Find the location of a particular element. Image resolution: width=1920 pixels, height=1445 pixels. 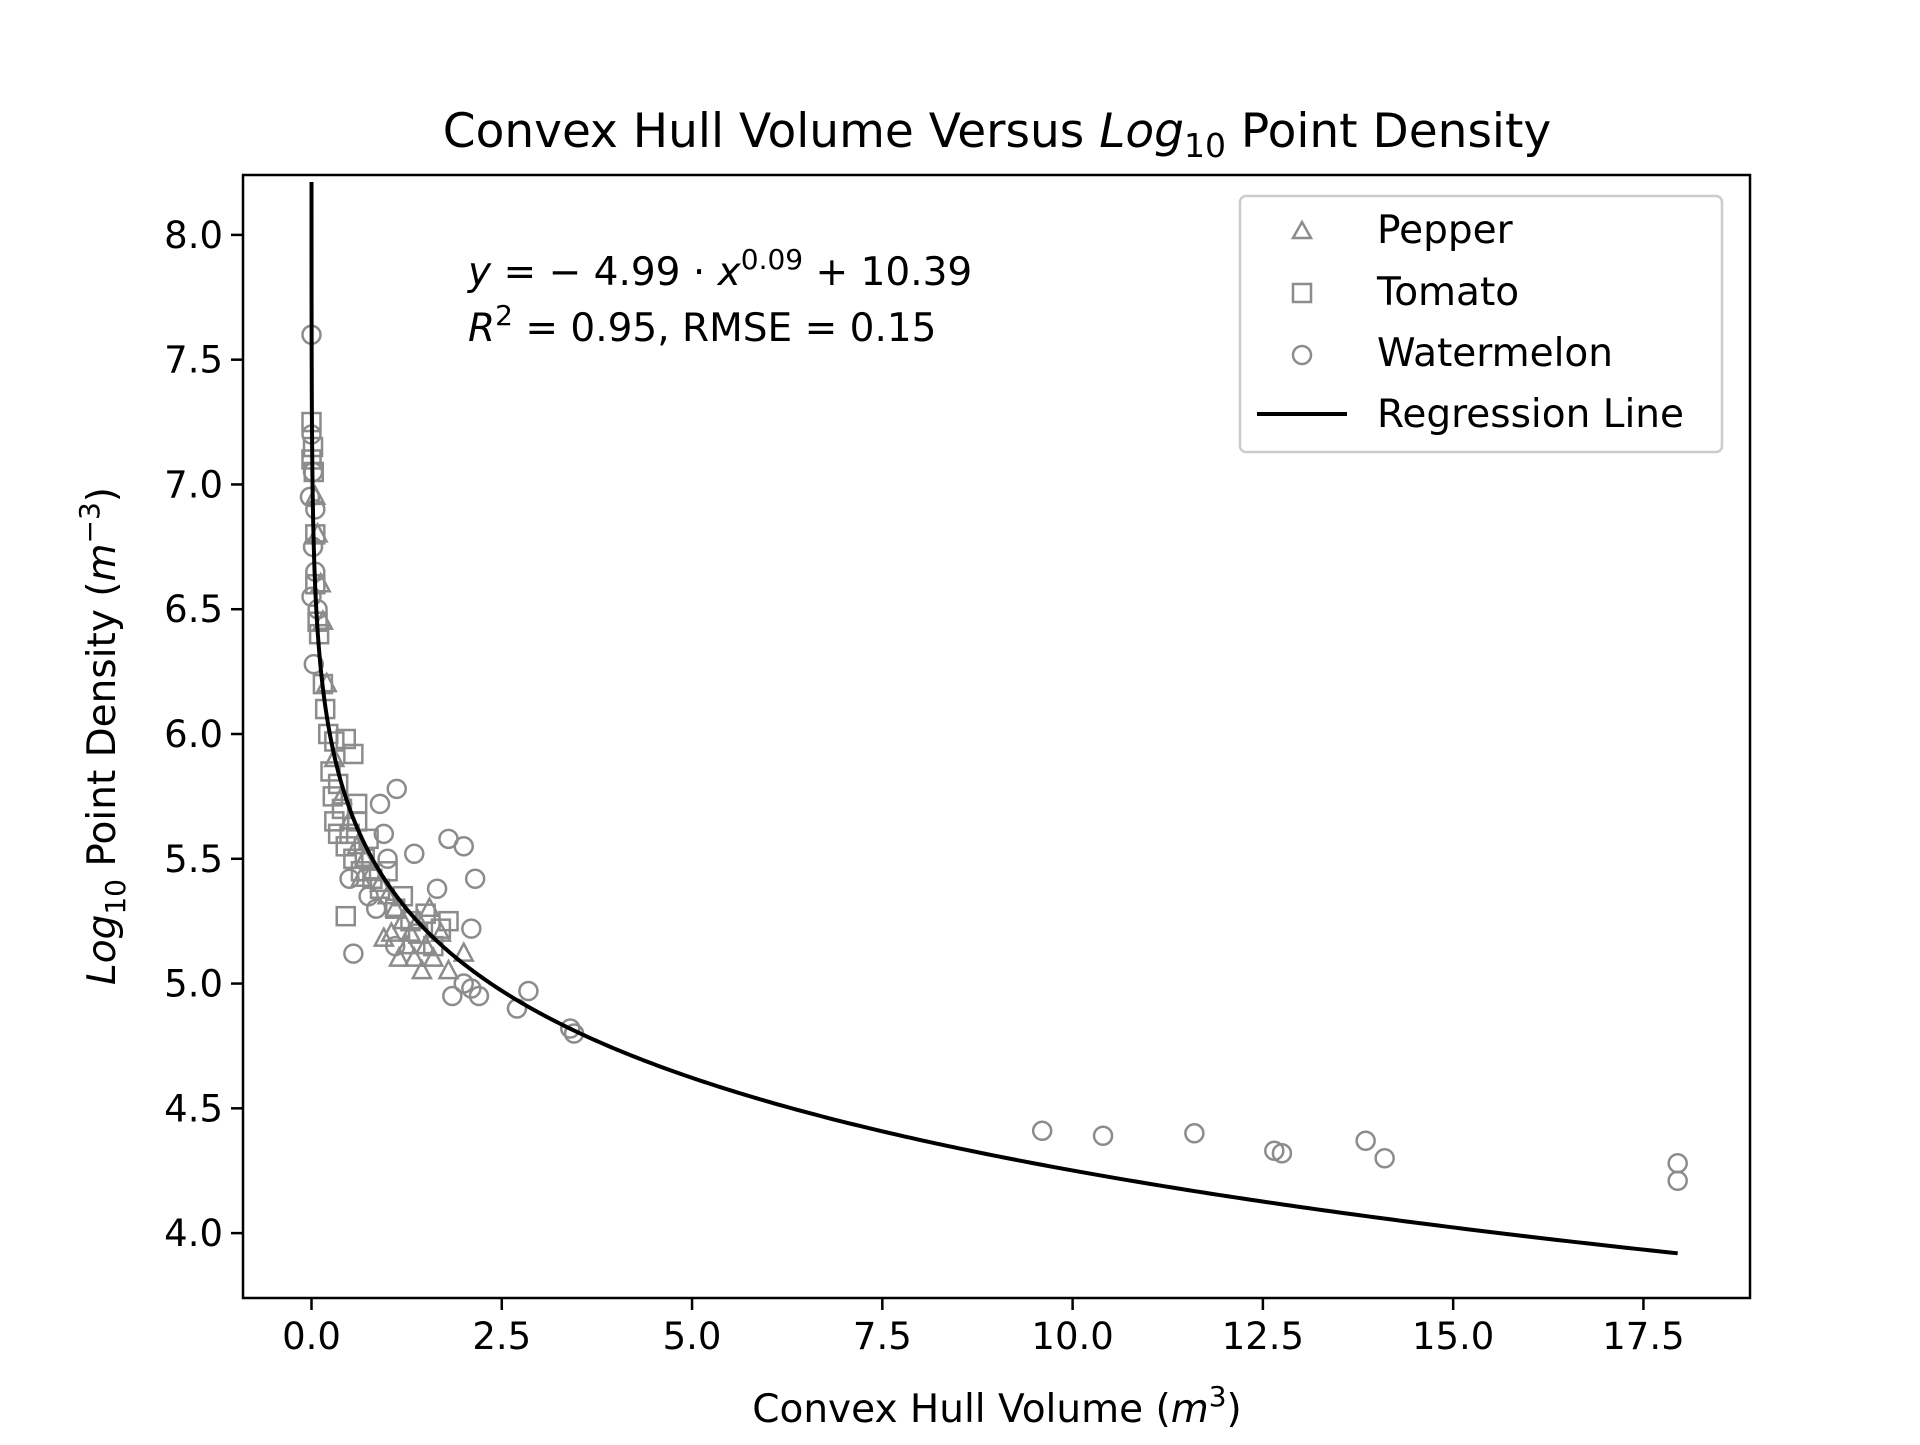

legend-box is located at coordinates (1481, 324).